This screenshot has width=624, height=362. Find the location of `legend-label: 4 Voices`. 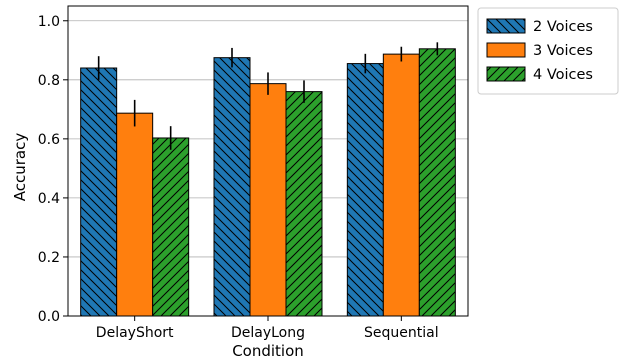

legend-label: 4 Voices is located at coordinates (563, 75).